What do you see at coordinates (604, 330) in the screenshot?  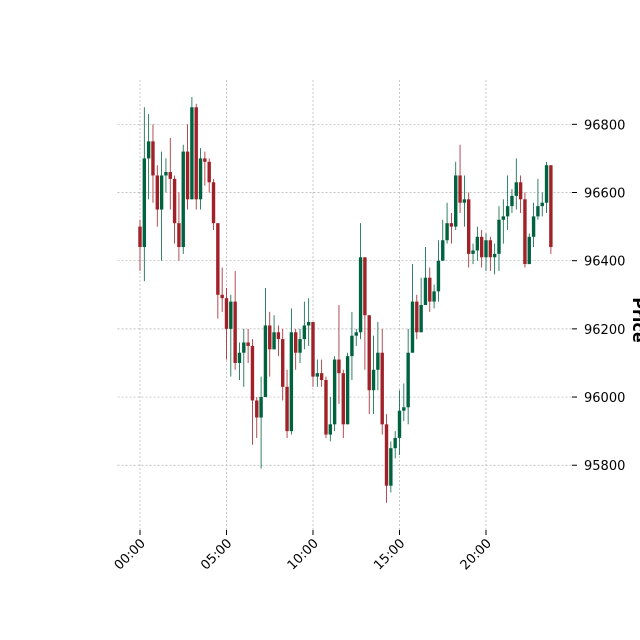 I see `y-tick-label: 96200` at bounding box center [604, 330].